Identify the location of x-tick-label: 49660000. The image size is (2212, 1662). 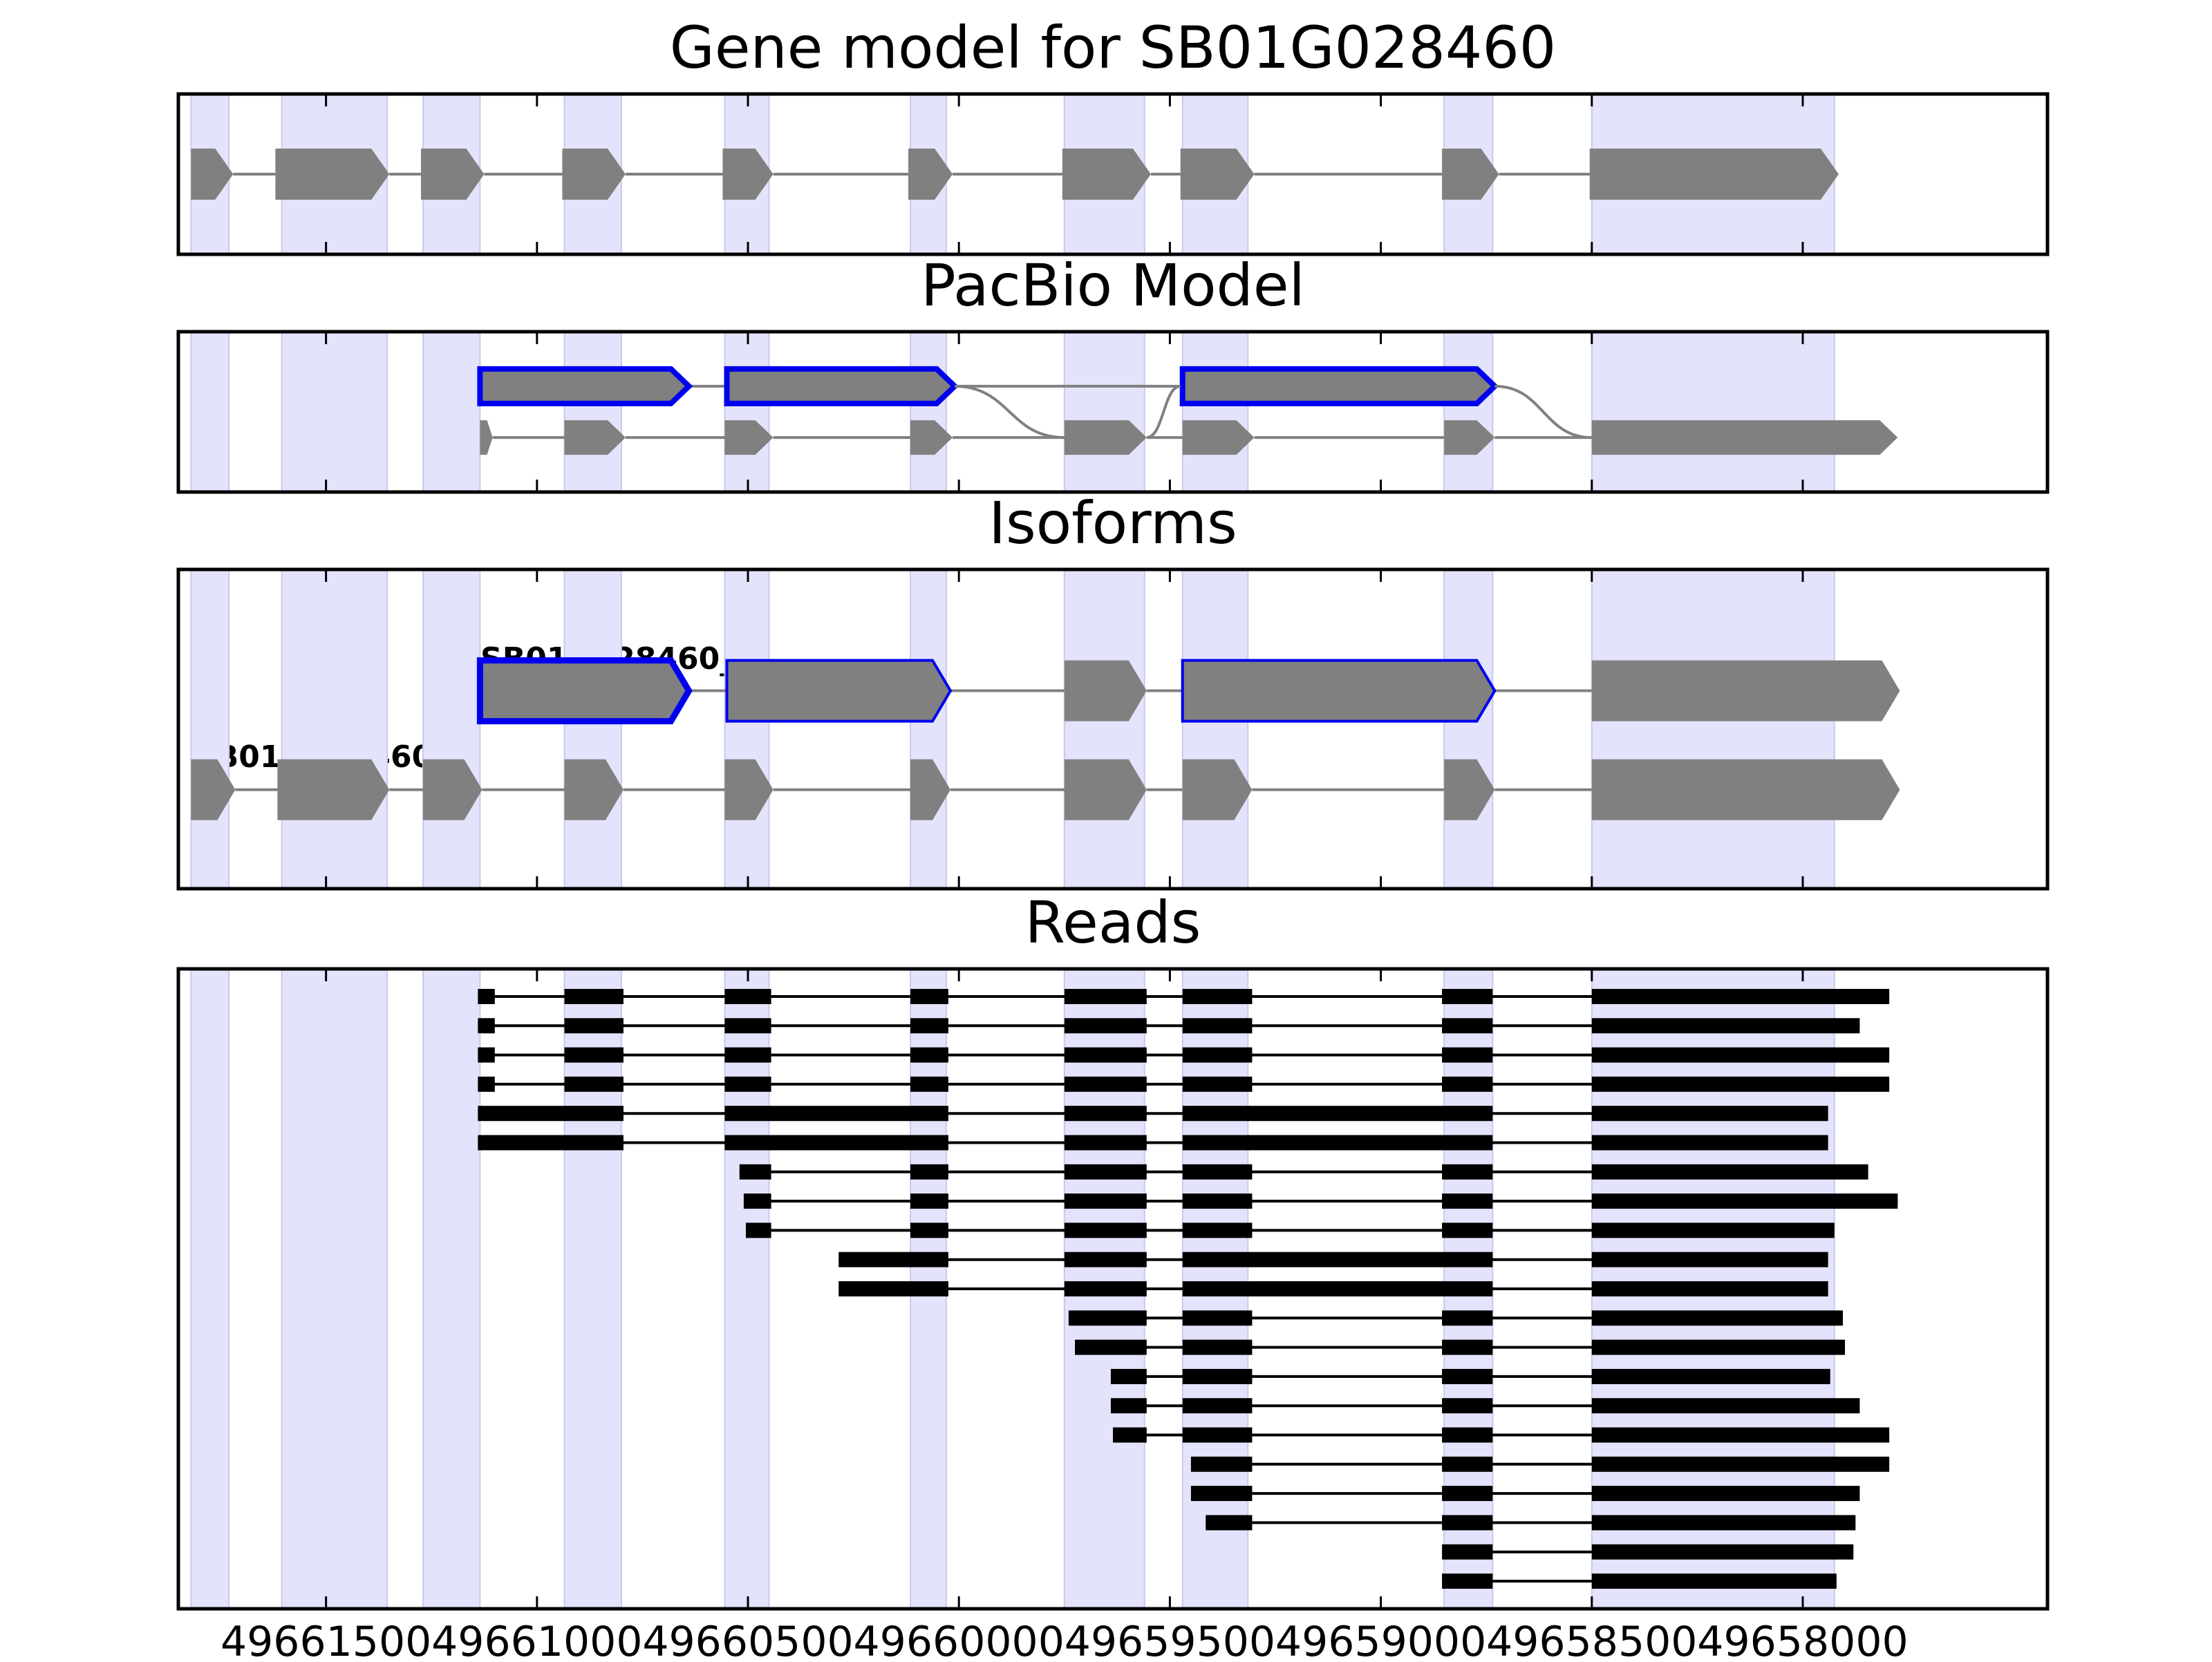
(960, 1638).